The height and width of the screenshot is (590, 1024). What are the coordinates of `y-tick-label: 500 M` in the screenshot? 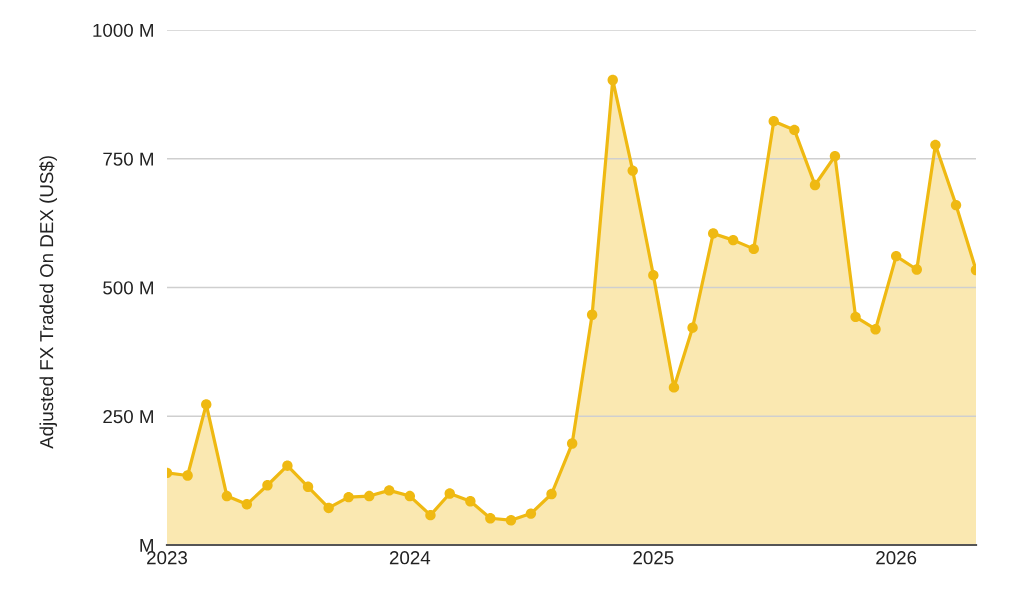 It's located at (128, 288).